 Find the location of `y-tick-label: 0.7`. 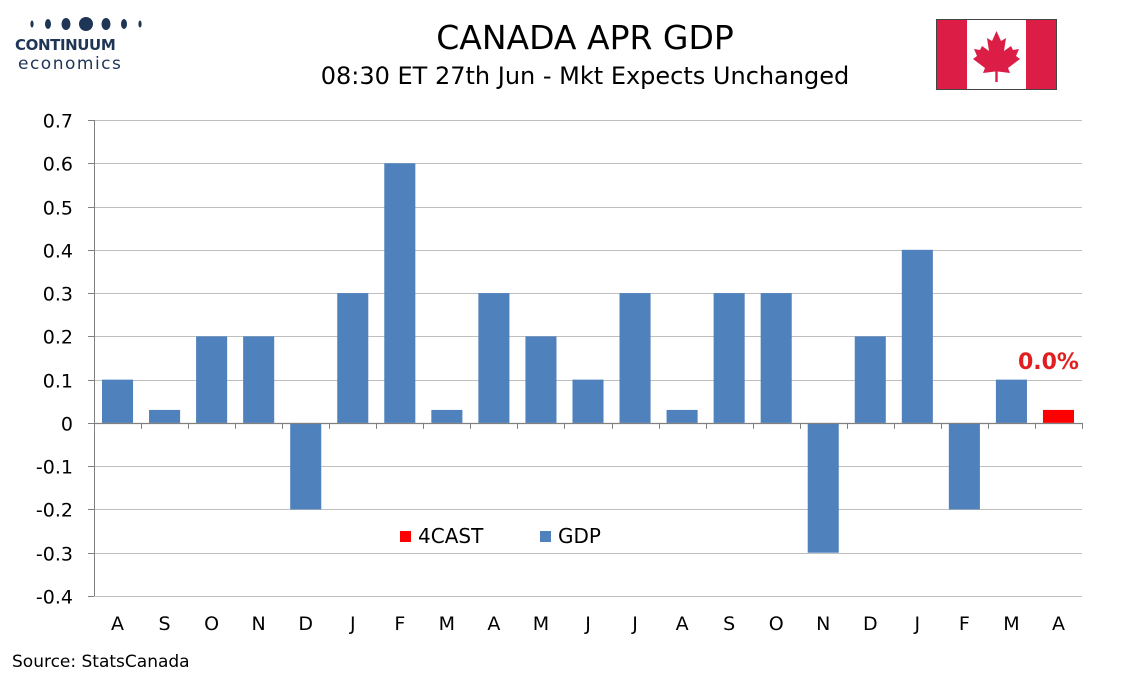

y-tick-label: 0.7 is located at coordinates (58, 122).